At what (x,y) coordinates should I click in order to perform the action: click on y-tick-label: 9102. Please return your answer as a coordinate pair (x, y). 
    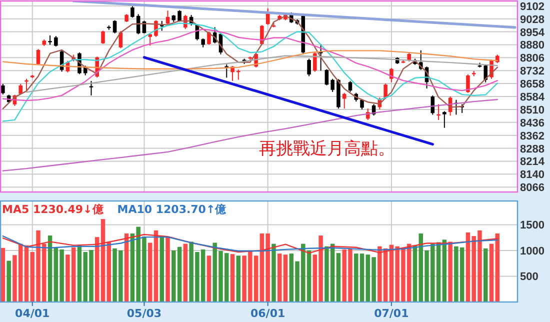
    Looking at the image, I should click on (532, 6).